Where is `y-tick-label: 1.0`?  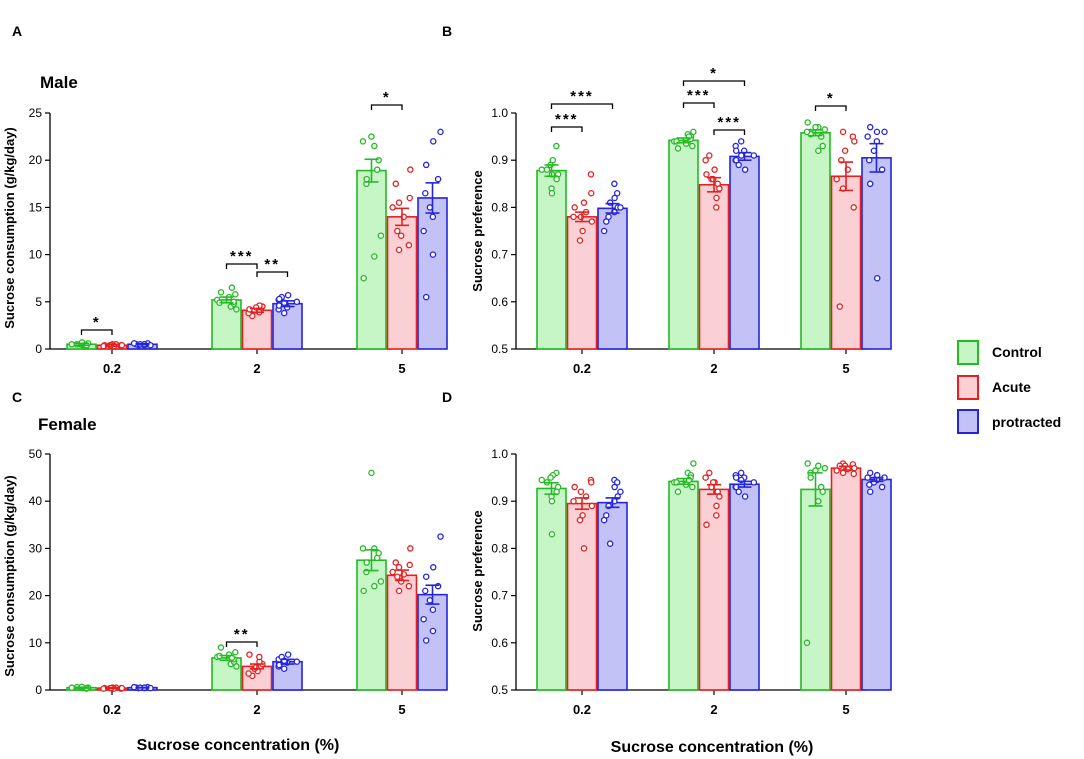
y-tick-label: 1.0 is located at coordinates (499, 113).